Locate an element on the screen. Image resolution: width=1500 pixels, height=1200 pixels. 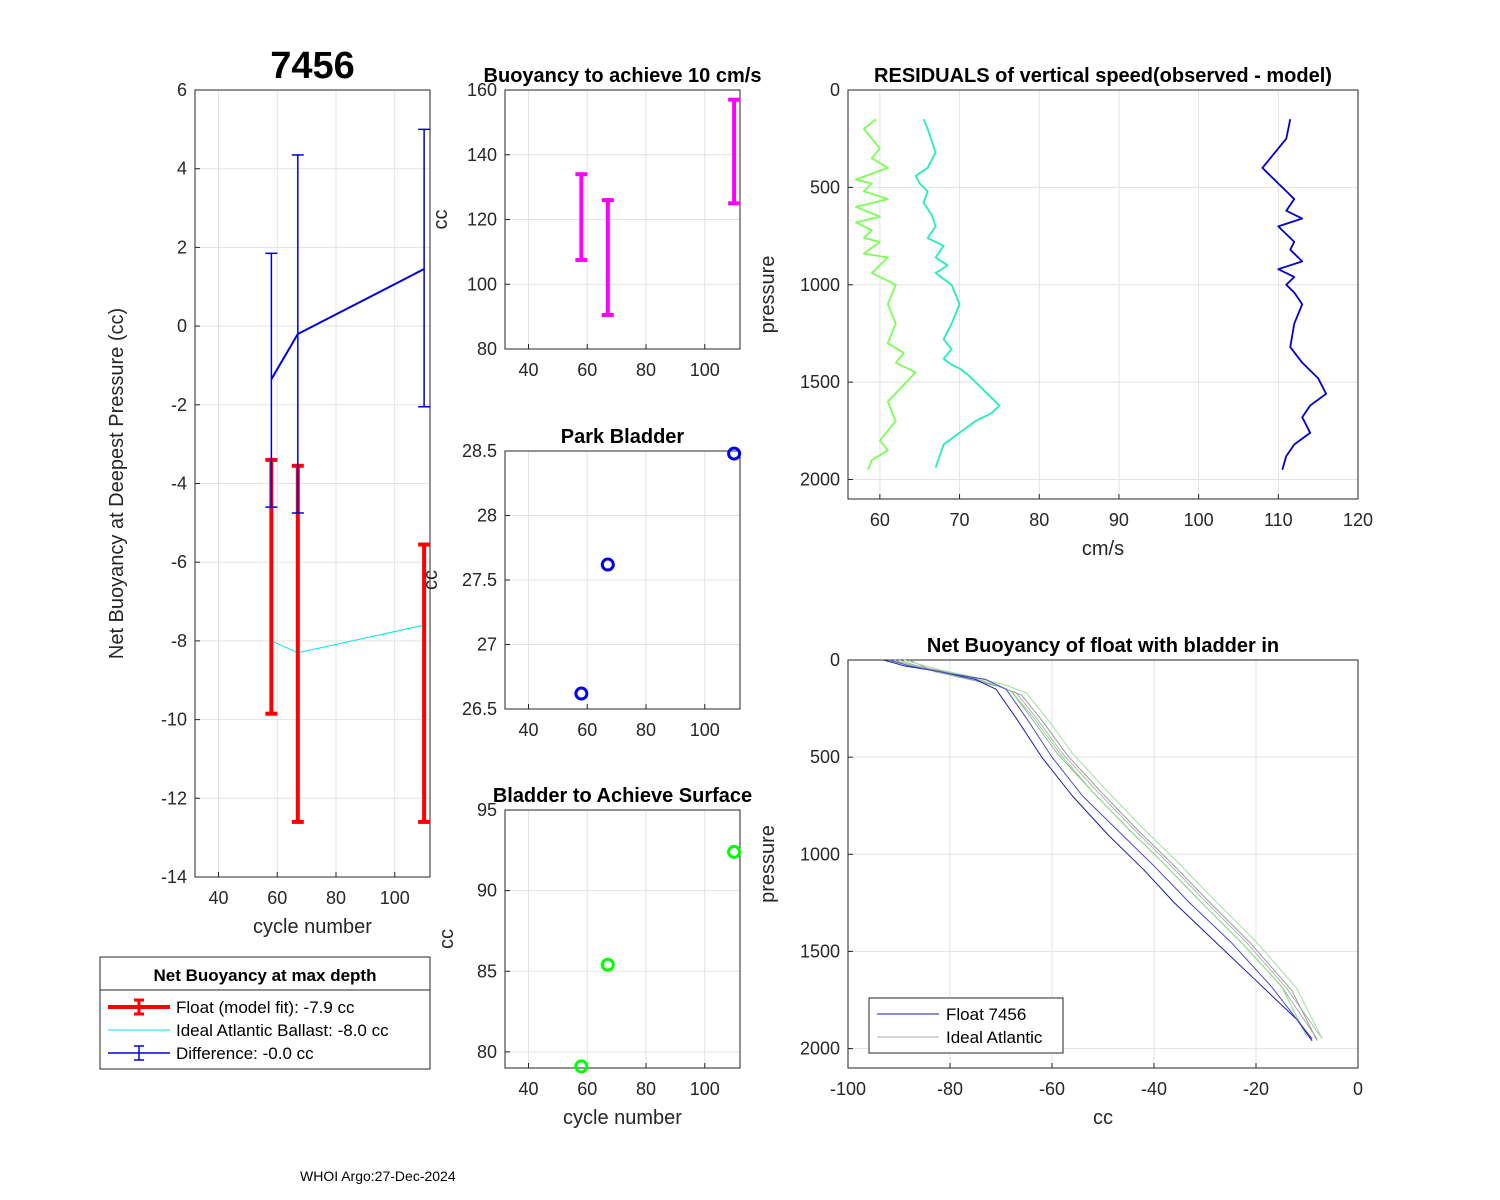
legend-entry-float: Float 7456 is located at coordinates (986, 1014).